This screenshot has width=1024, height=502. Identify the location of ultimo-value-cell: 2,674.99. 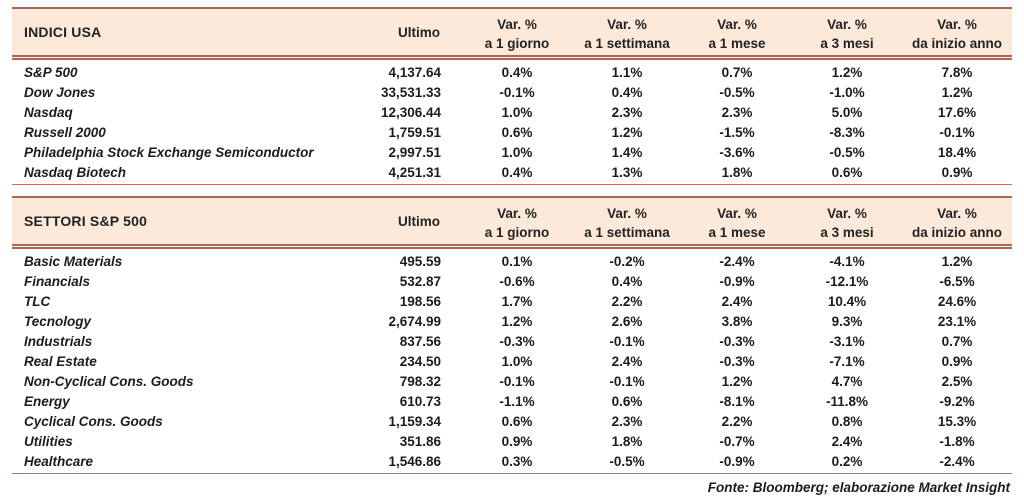
(414, 321).